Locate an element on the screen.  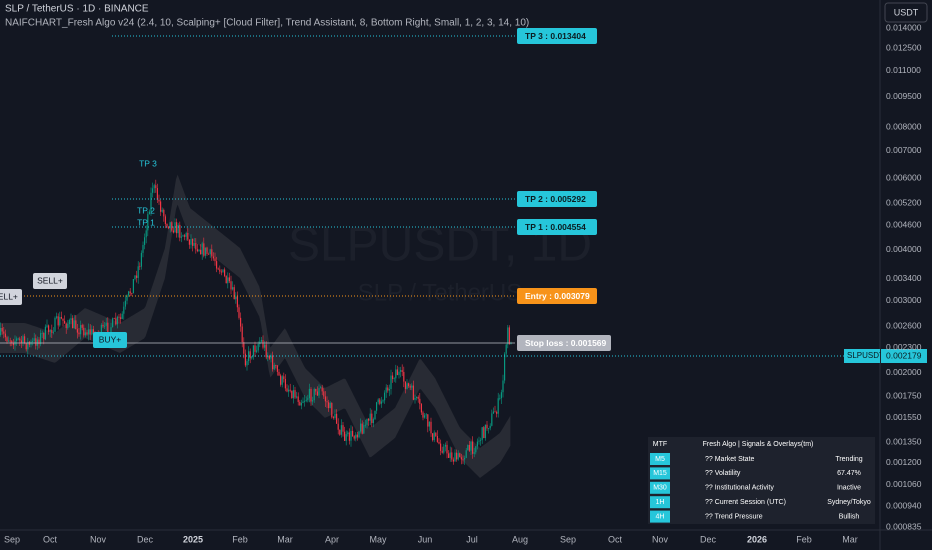
signal-tag is located at coordinates (110, 340).